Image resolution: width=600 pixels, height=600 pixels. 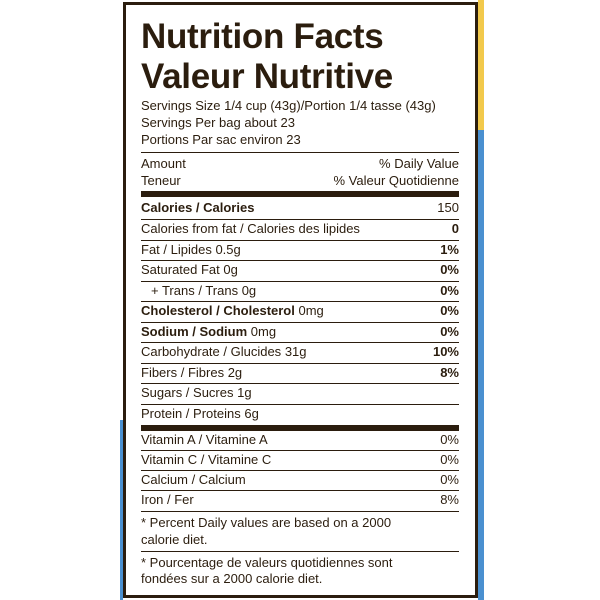 I want to click on nutrient-amount: 31g, so click(x=295, y=351).